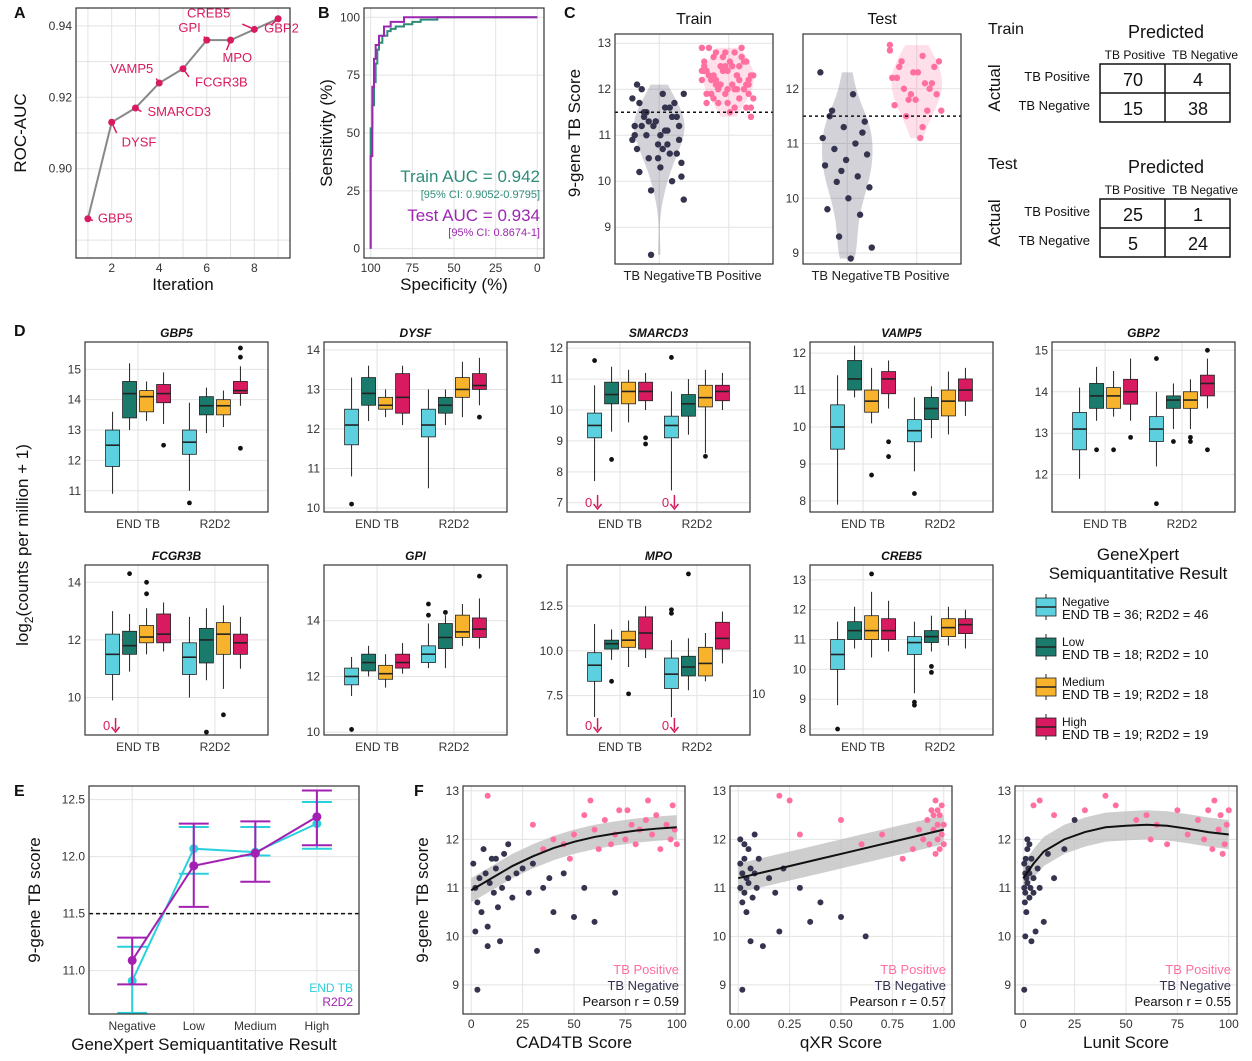 The width and height of the screenshot is (1252, 1061). Describe the element at coordinates (131, 68) in the screenshot. I see `gene-label: VAMP5` at that location.